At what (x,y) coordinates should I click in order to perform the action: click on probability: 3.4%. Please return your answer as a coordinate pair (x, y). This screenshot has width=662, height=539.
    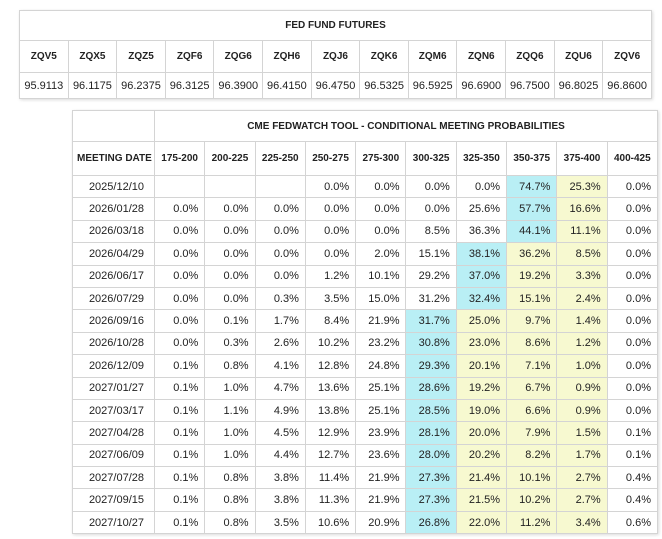
    Looking at the image, I should click on (582, 522).